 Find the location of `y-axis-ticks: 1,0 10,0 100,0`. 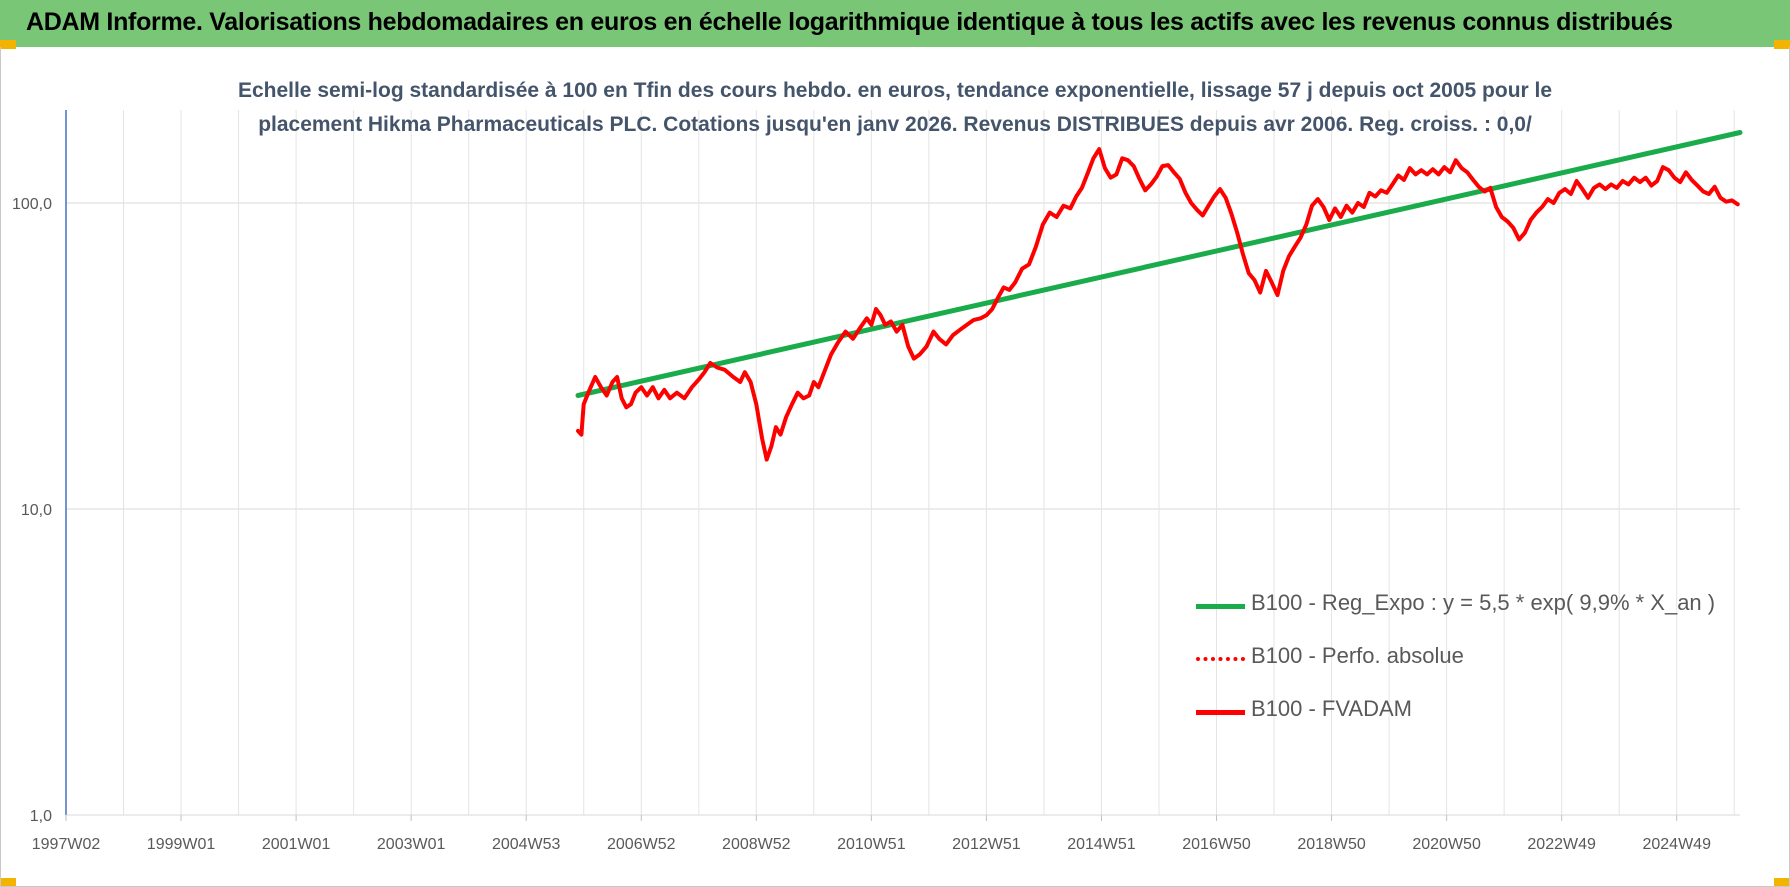

y-axis-ticks: 1,0 10,0 100,0 is located at coordinates (32, 510).